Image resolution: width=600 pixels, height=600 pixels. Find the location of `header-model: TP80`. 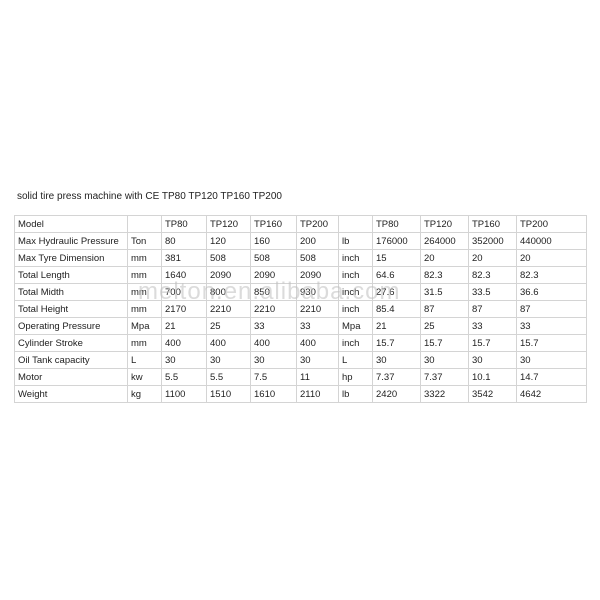

header-model: TP80 is located at coordinates (184, 224).